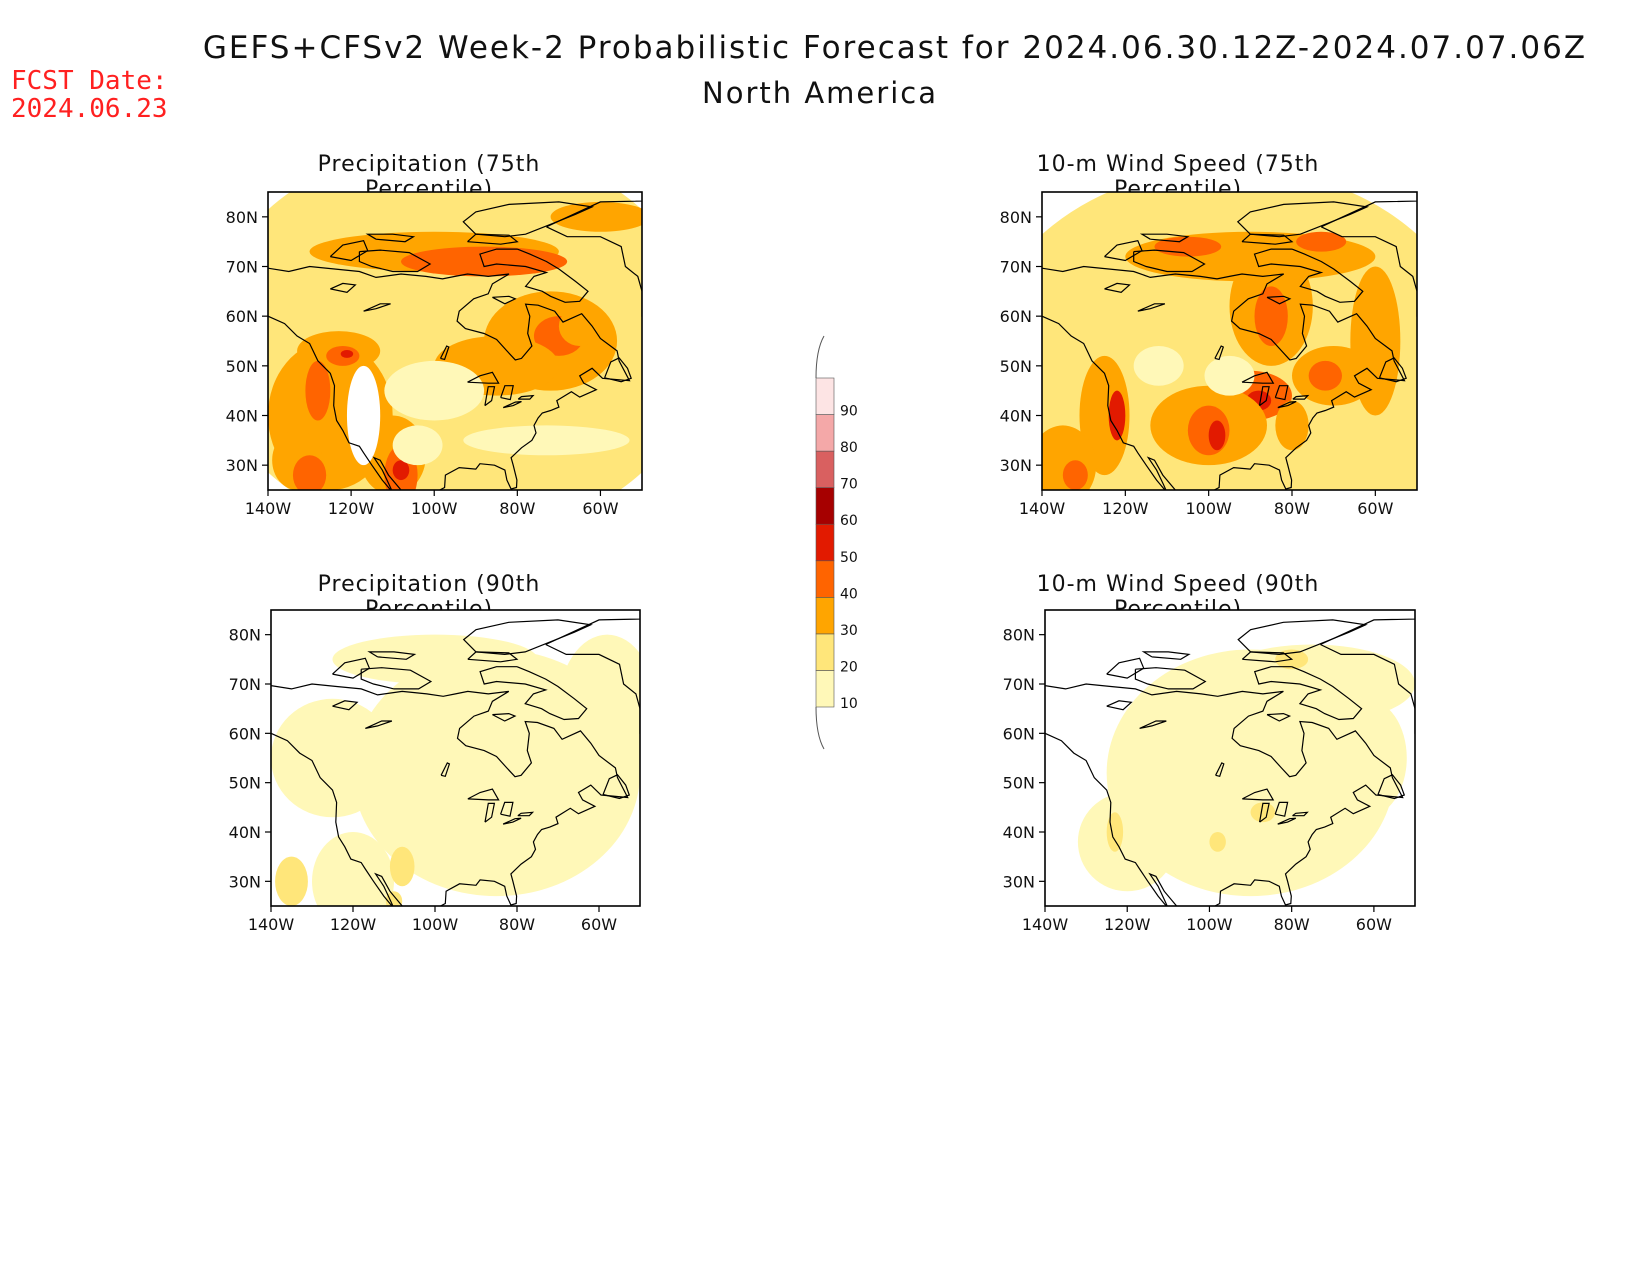 The width and height of the screenshot is (1650, 1275). What do you see at coordinates (849, 412) in the screenshot?
I see `colorbar-label: 90` at bounding box center [849, 412].